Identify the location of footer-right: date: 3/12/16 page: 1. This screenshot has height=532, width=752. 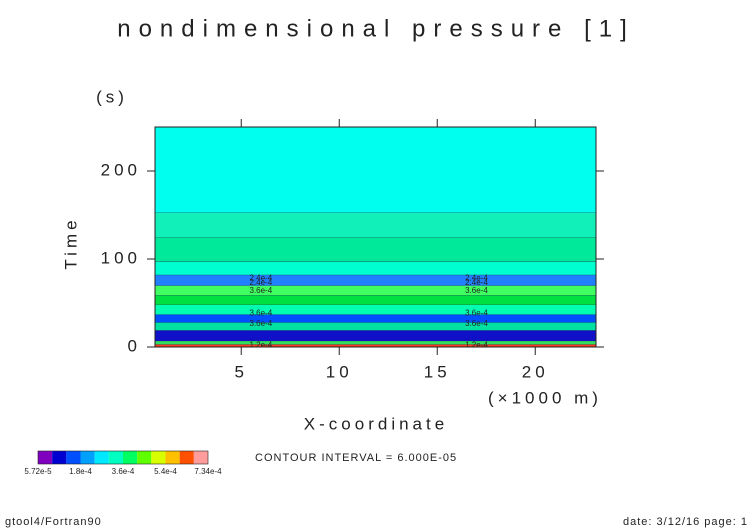
(685, 522).